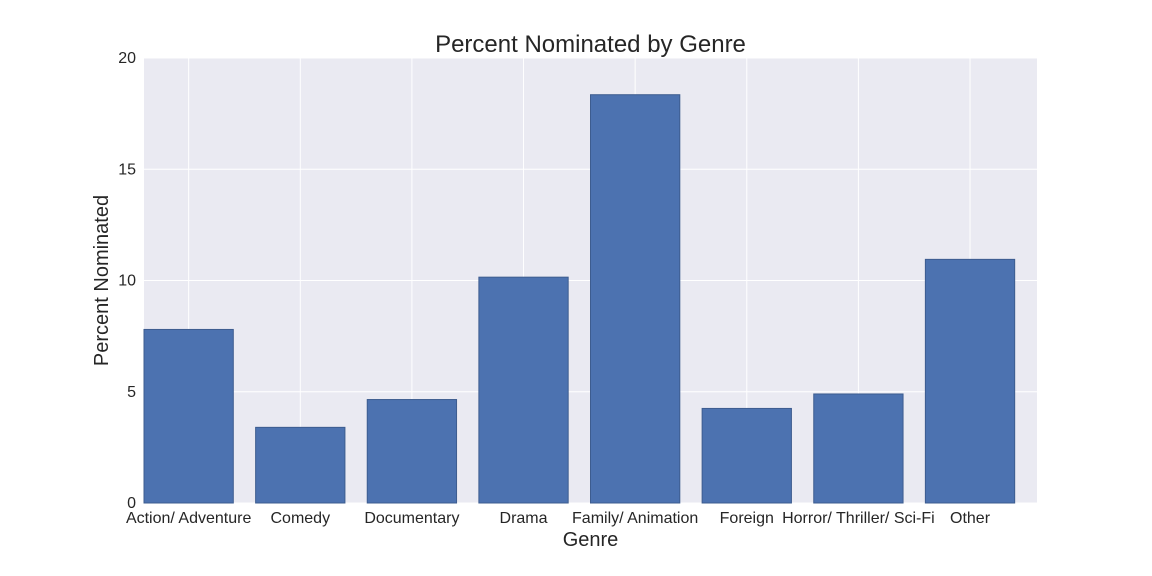 The width and height of the screenshot is (1152, 576). Describe the element at coordinates (127, 169) in the screenshot. I see `y-tick-label: 15` at that location.